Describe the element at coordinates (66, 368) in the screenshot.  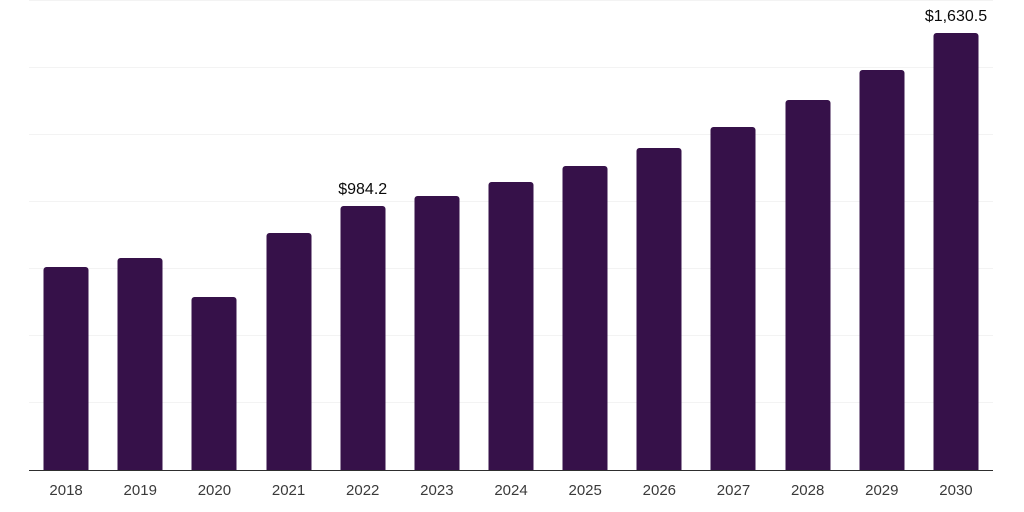
I see `bar-2018` at that location.